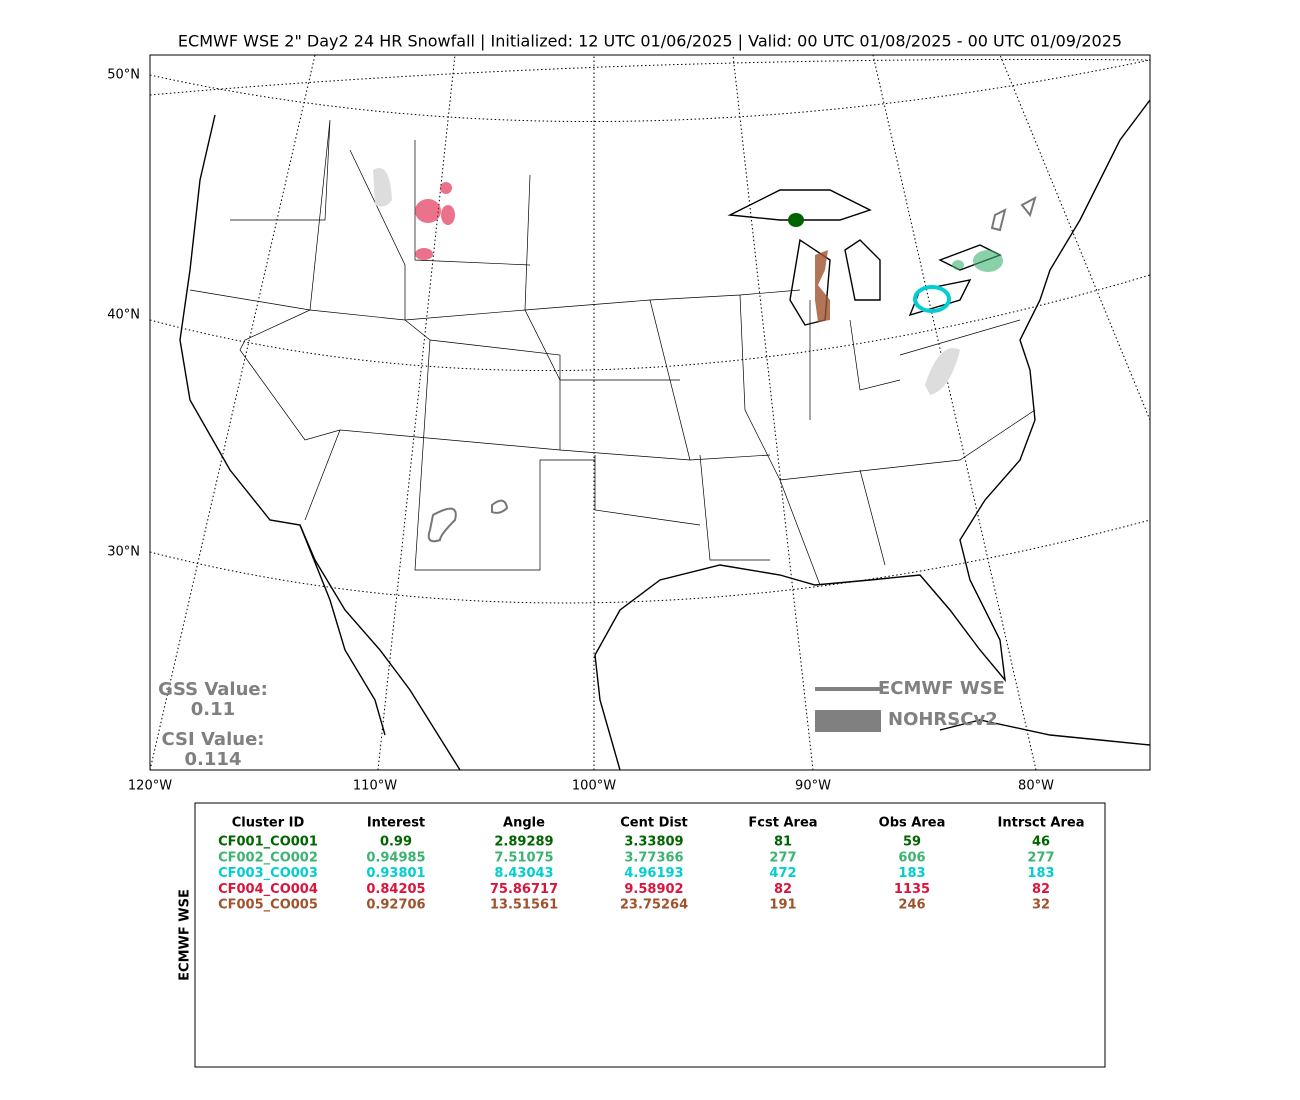 The height and width of the screenshot is (1100, 1300). I want to click on table-cell: 13.51561, so click(524, 905).